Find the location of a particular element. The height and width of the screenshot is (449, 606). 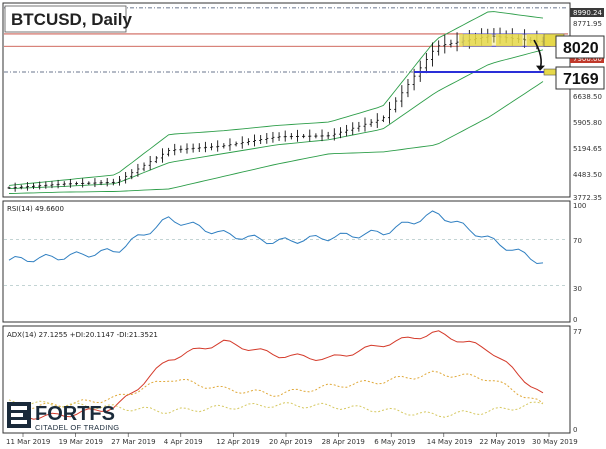

logo-icon-bar-mid is located at coordinates (17, 415).